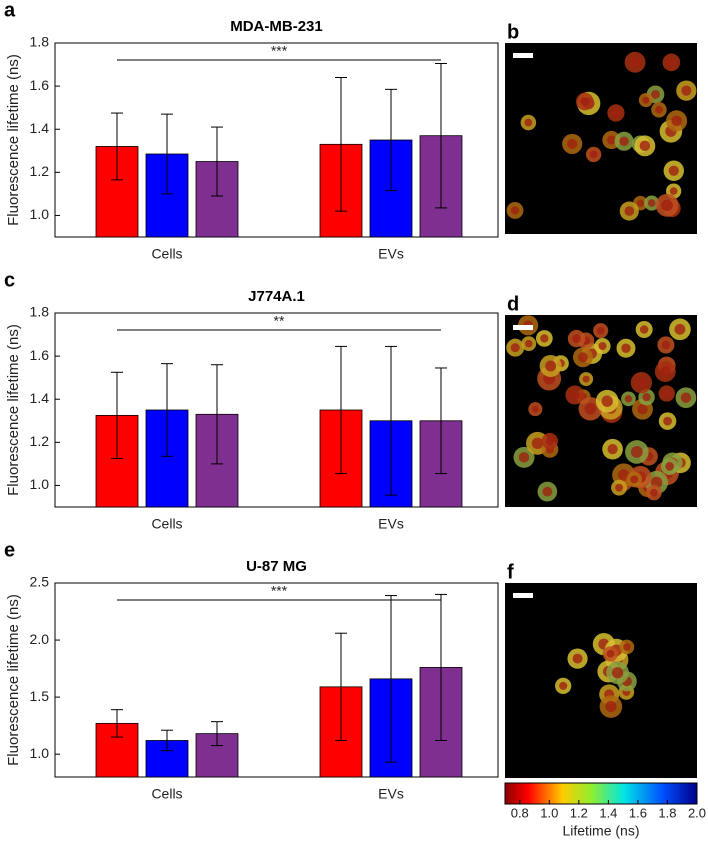 Image resolution: width=708 pixels, height=850 pixels. I want to click on y-tick-label: 2.0, so click(40, 639).